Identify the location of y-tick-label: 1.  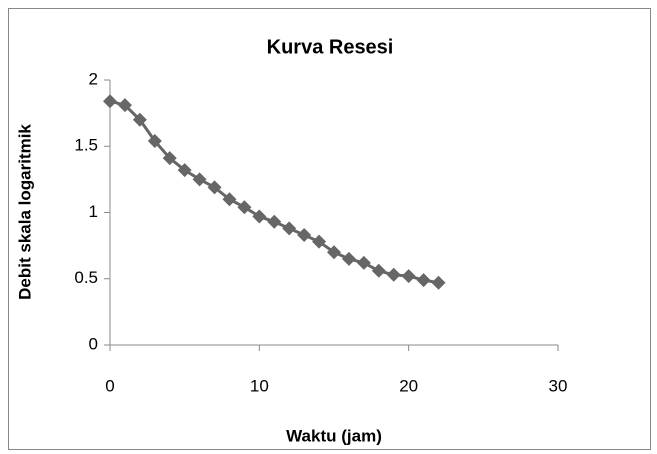
(93, 211).